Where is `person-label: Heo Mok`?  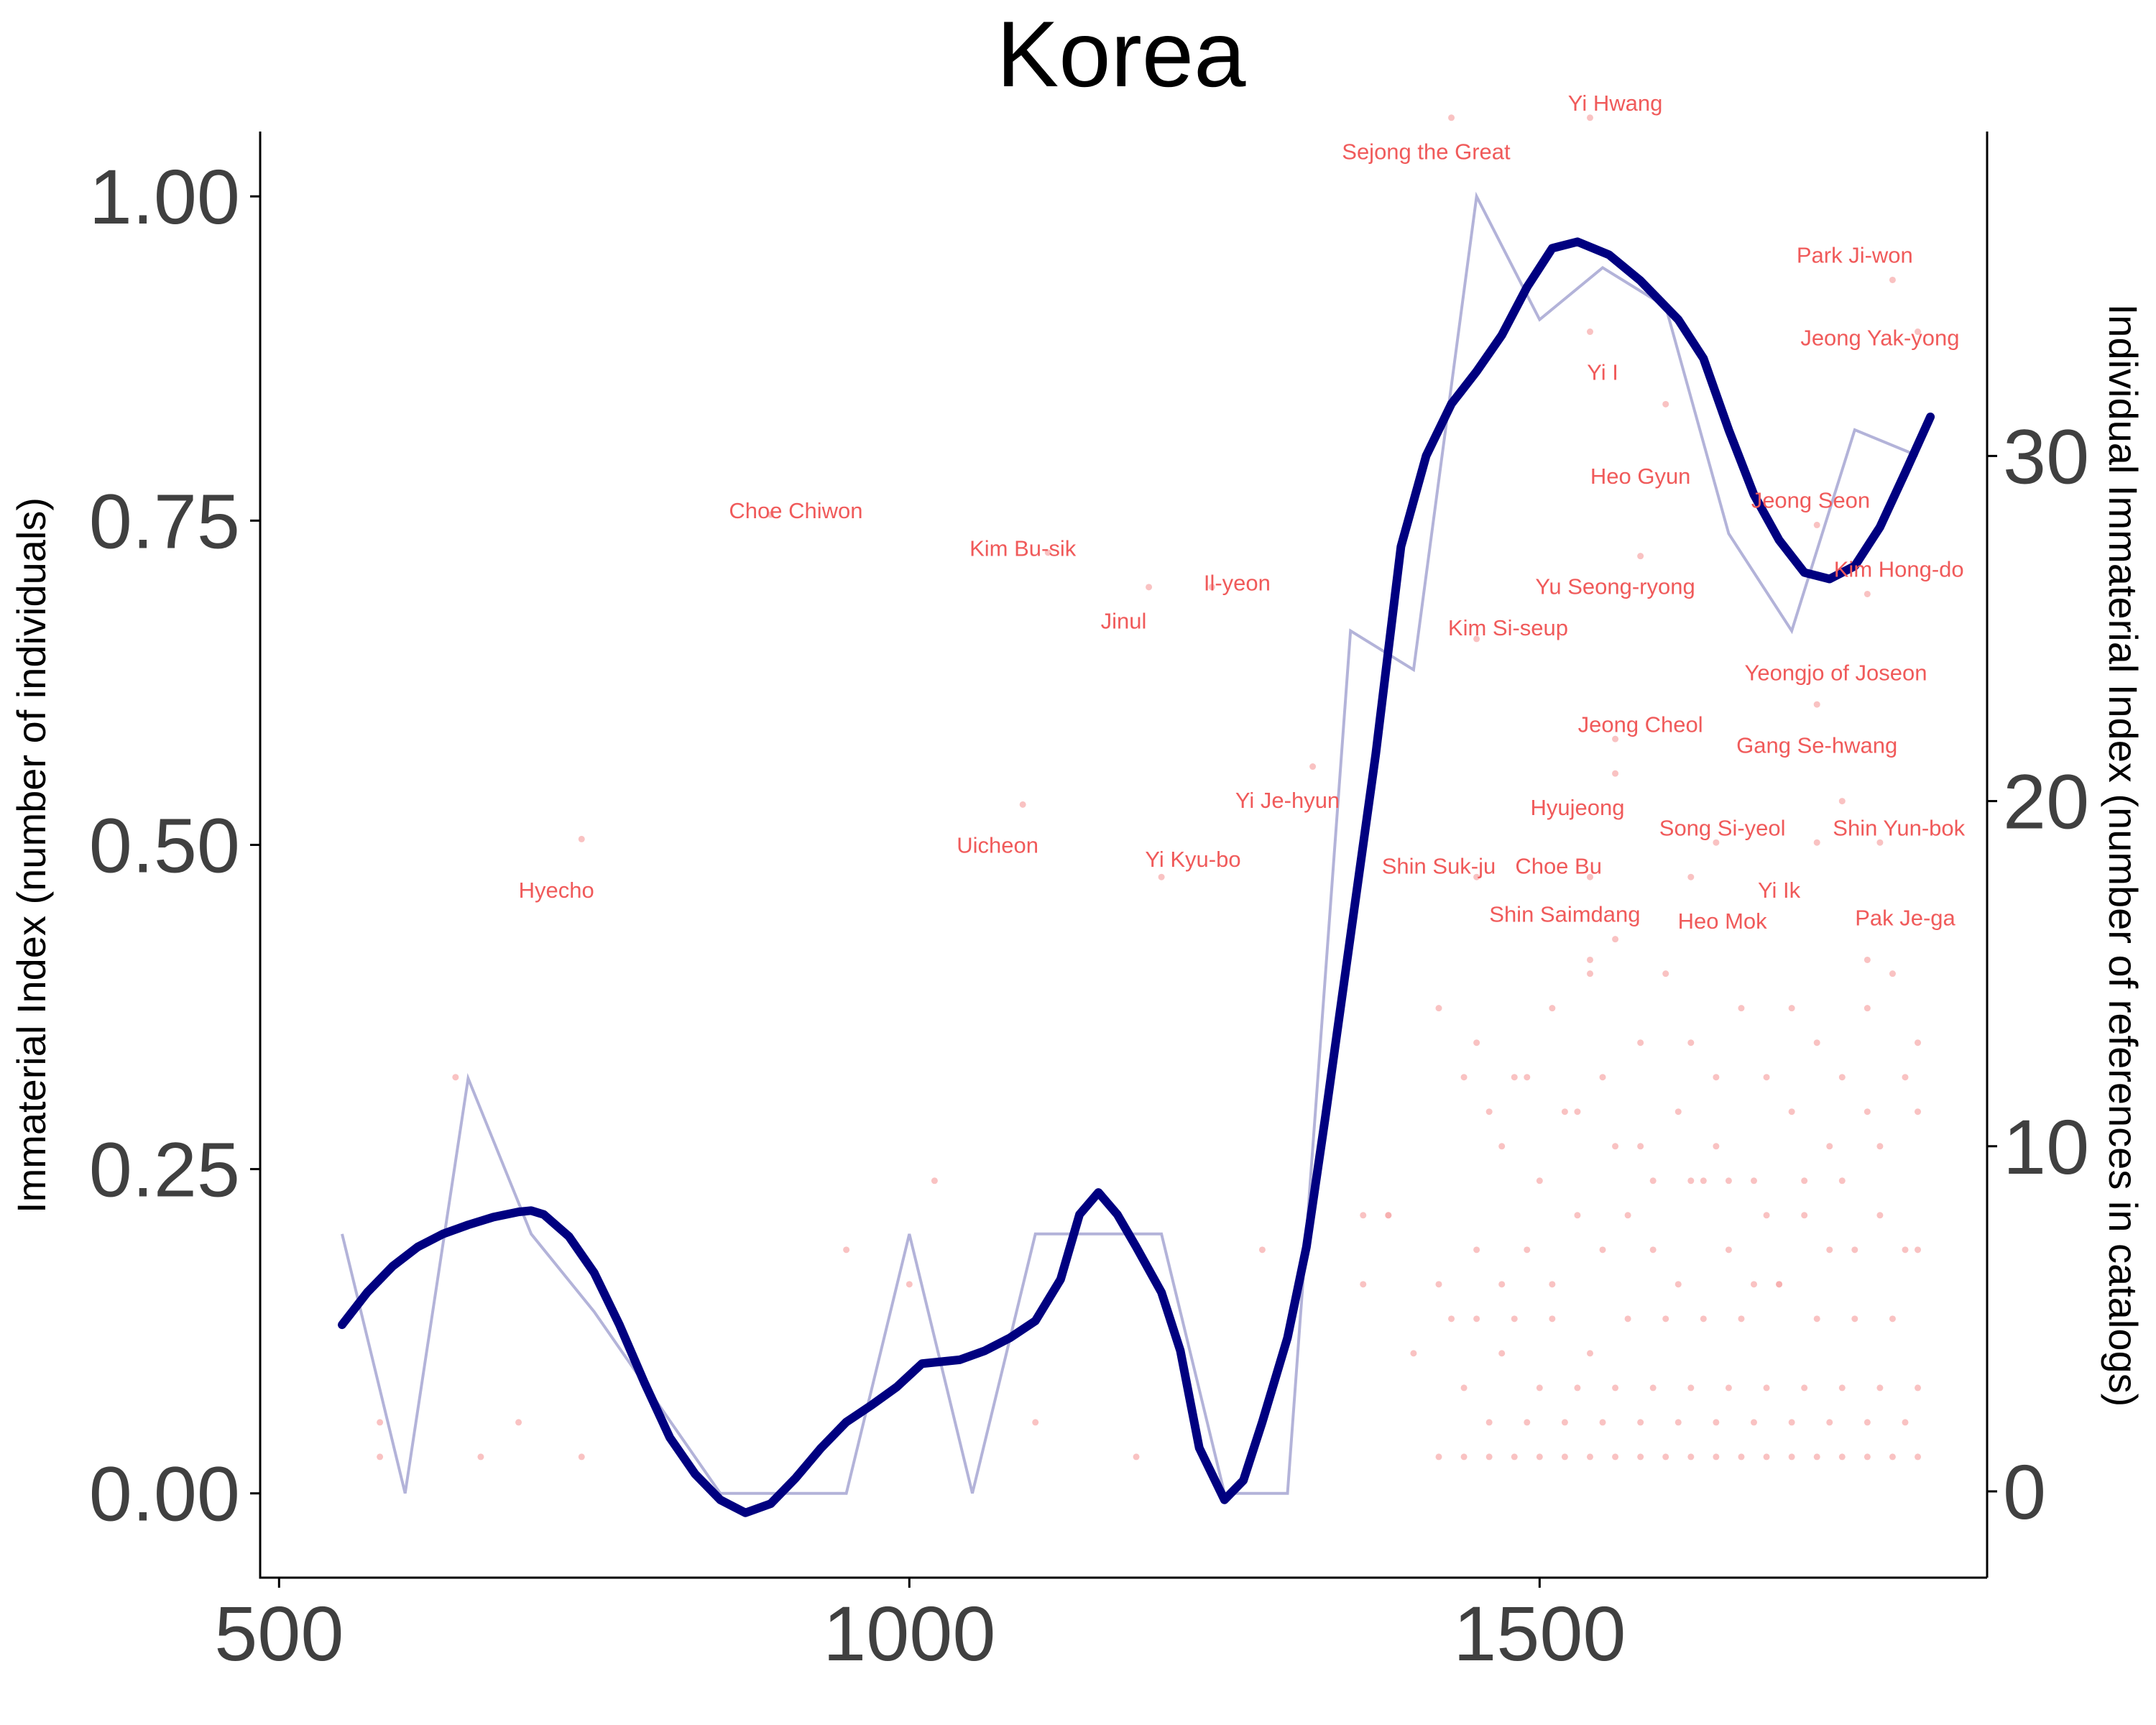 person-label: Heo Mok is located at coordinates (1723, 921).